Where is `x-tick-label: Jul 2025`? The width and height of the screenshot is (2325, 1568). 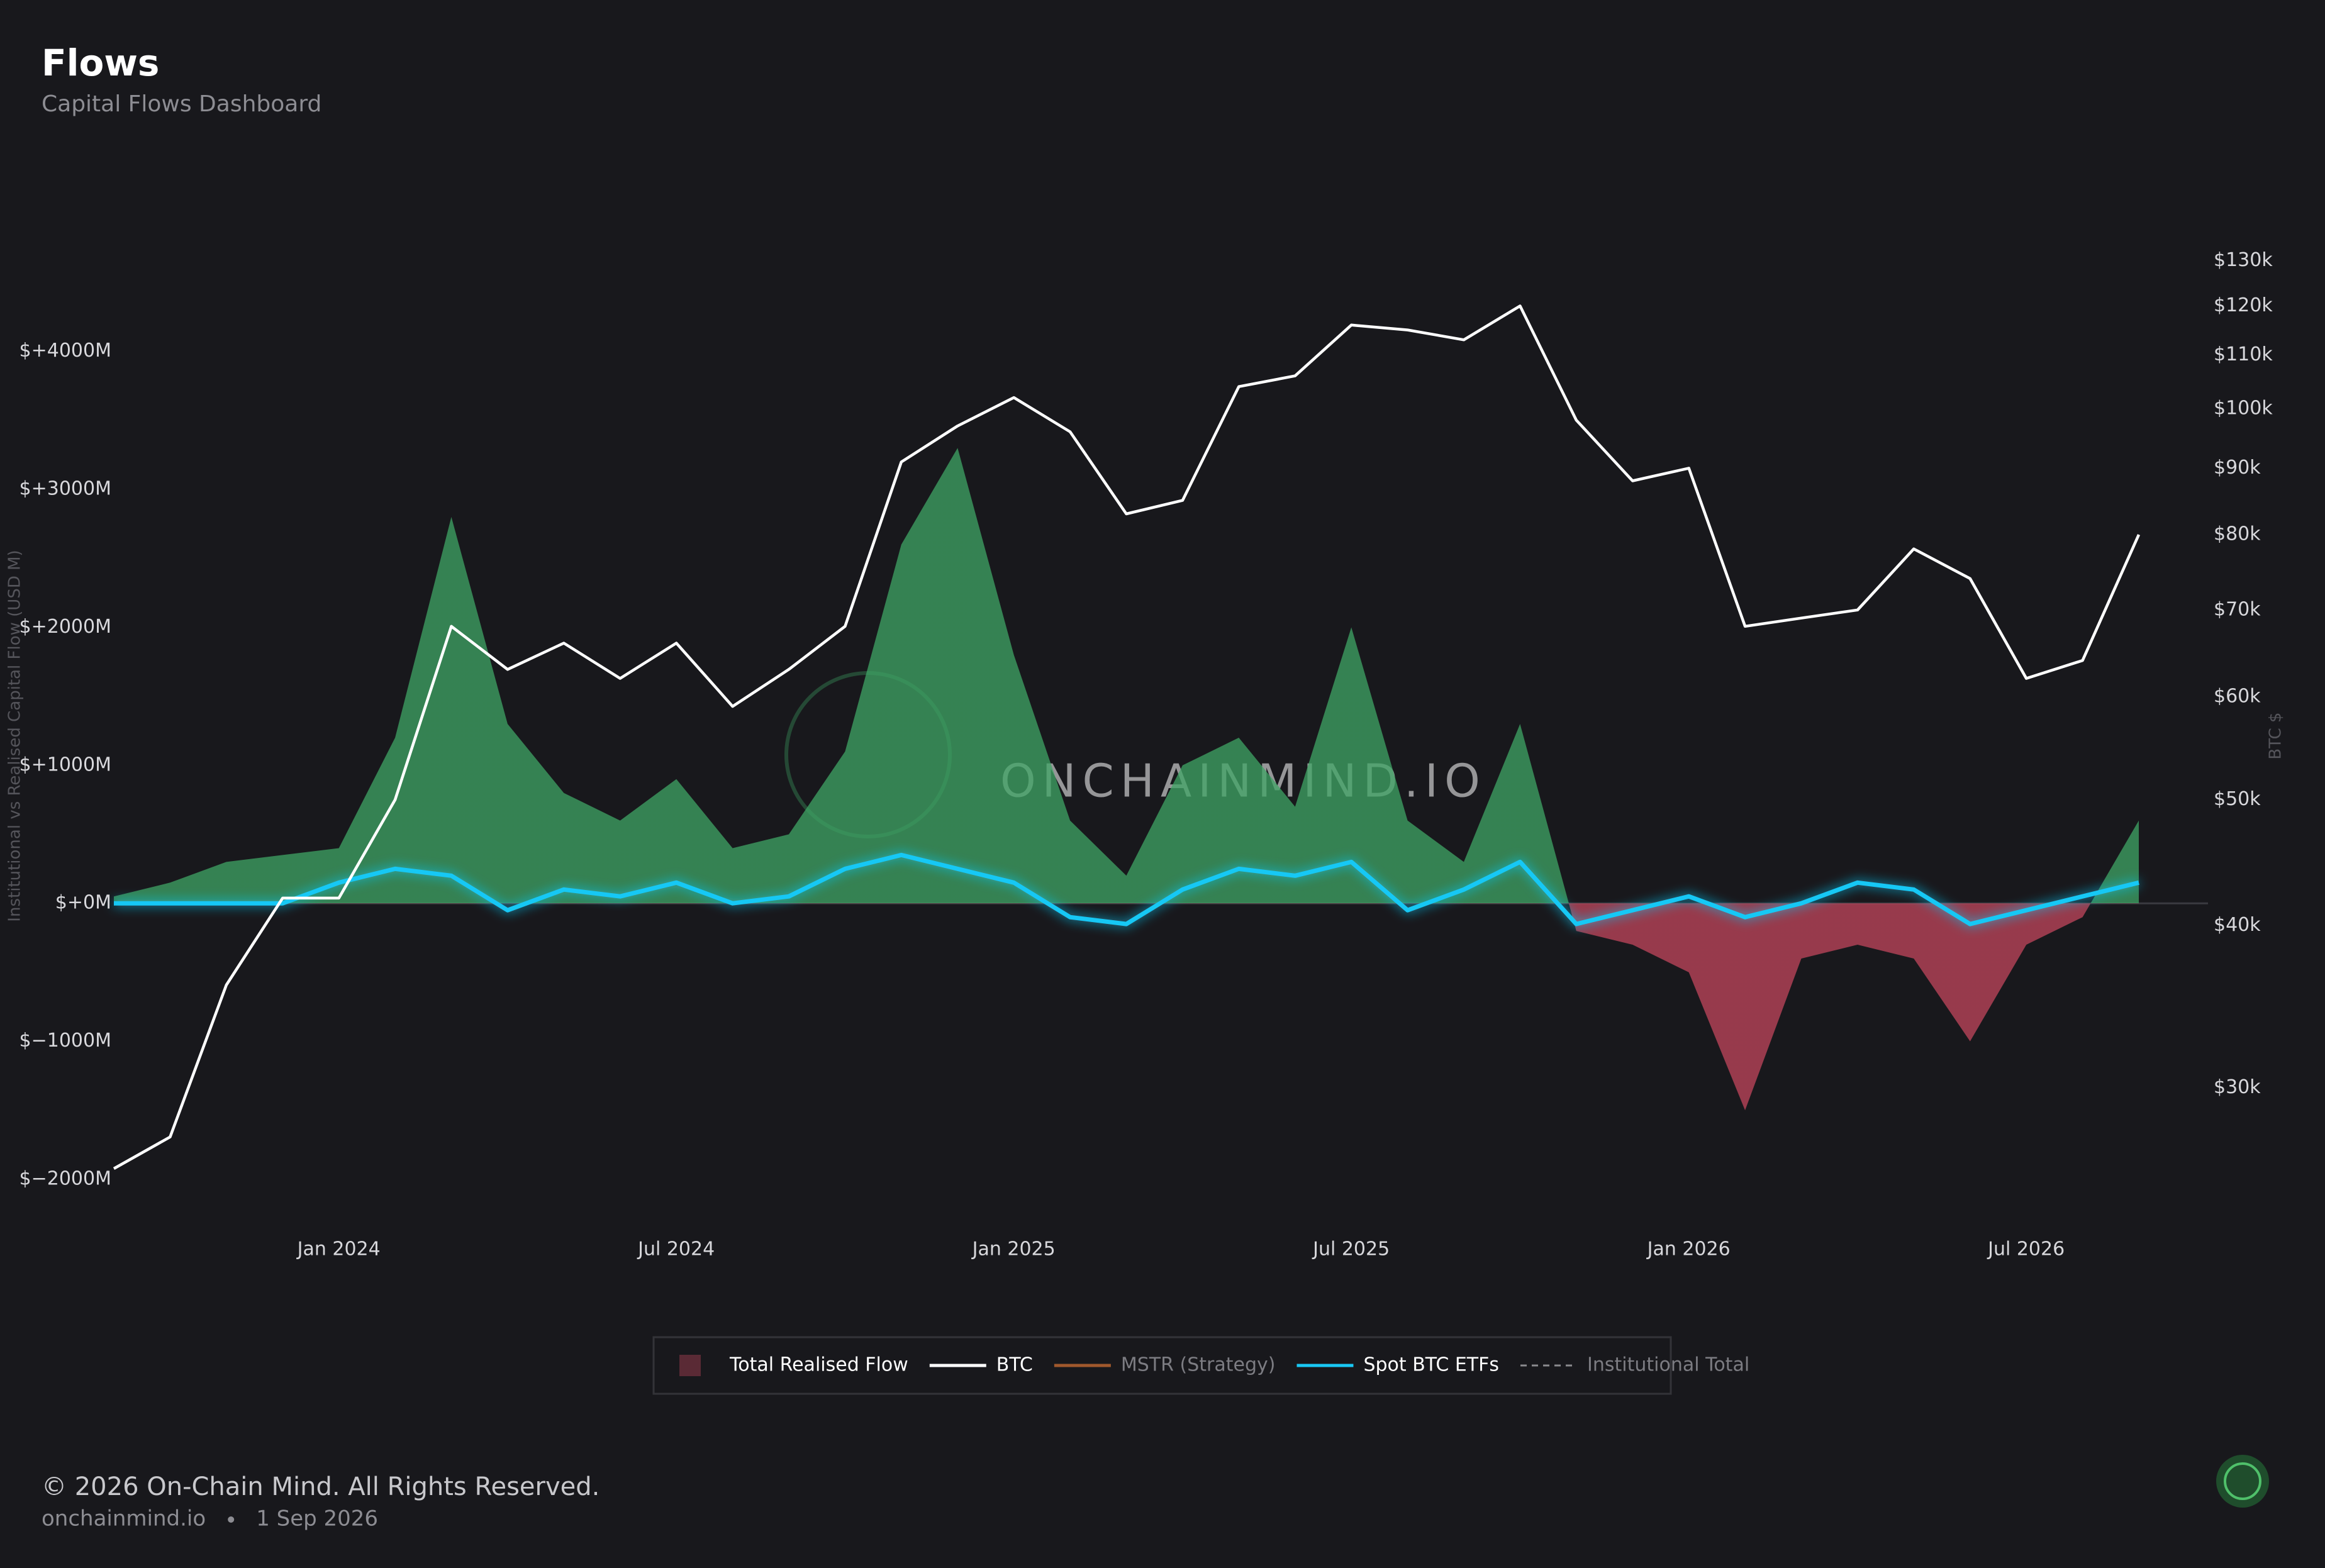
x-tick-label: Jul 2025 is located at coordinates (1351, 1249).